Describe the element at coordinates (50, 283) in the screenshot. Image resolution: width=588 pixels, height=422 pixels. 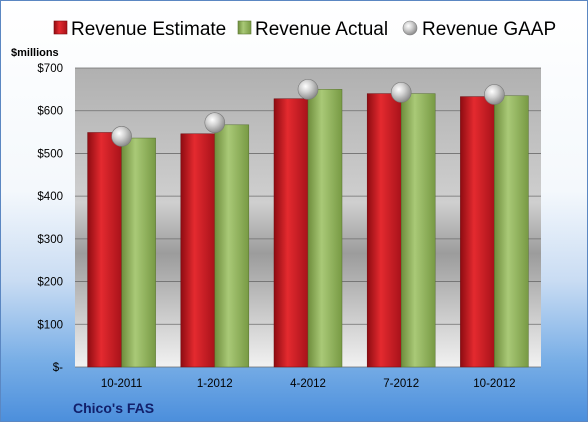
I see `y-tick-label: $200` at that location.